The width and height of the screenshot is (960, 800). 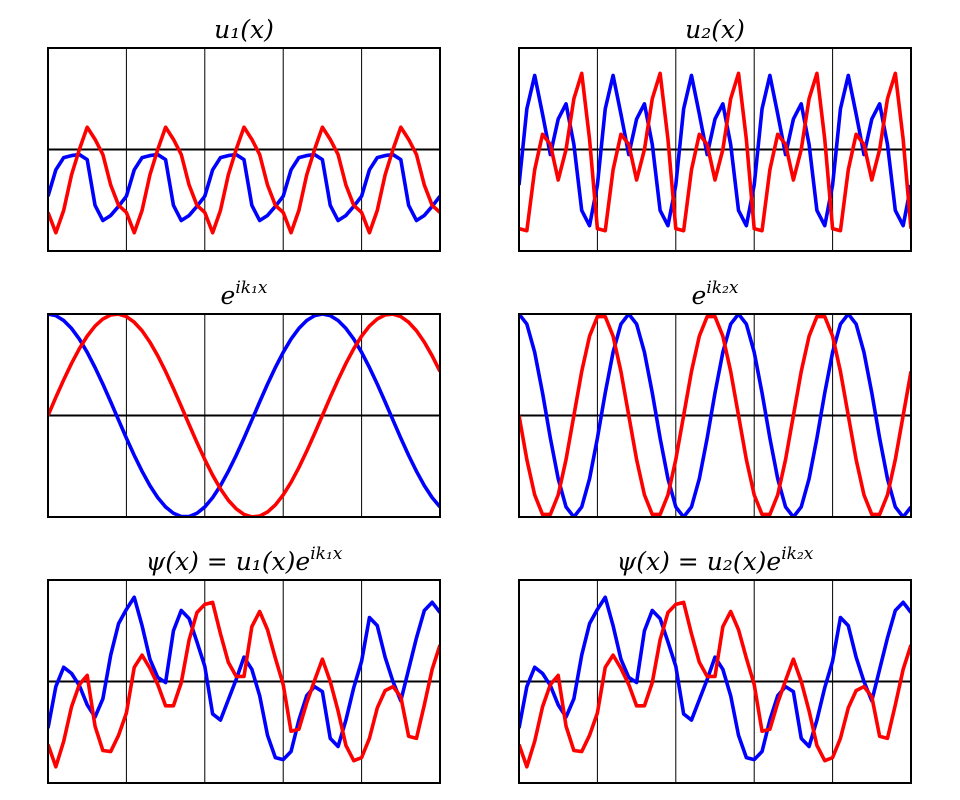 I want to click on subplot-title: ψ(x) = u₁(x)eik₁x, so click(x=244, y=560).